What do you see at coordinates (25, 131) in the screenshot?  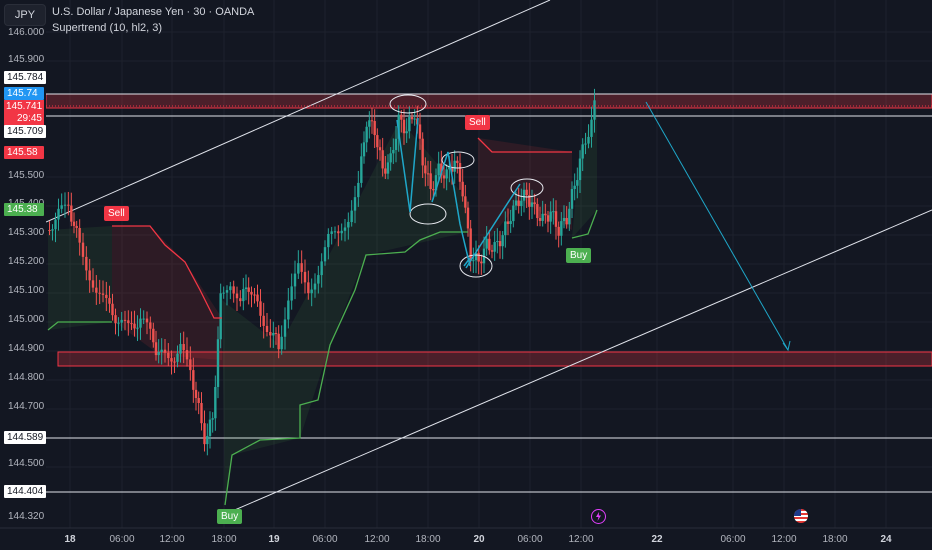 I see `price-tag-mid-line: 145.709` at bounding box center [25, 131].